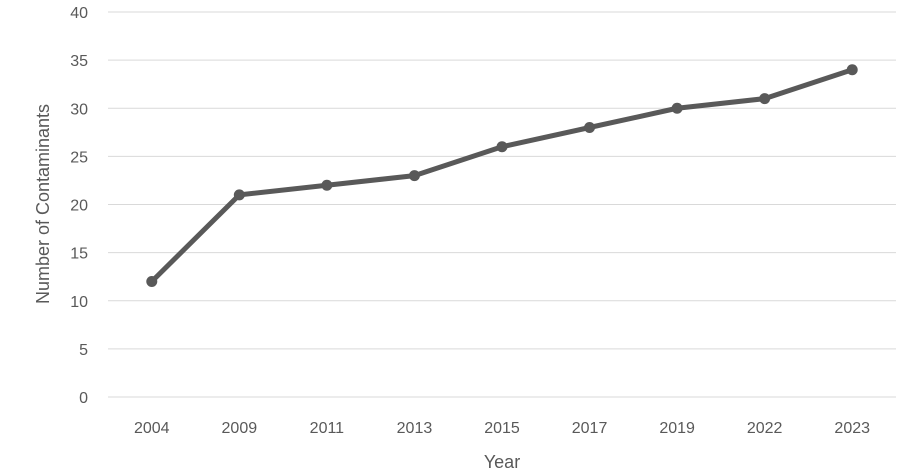 Image resolution: width=920 pixels, height=473 pixels. I want to click on x-tick-label: 2019, so click(677, 428).